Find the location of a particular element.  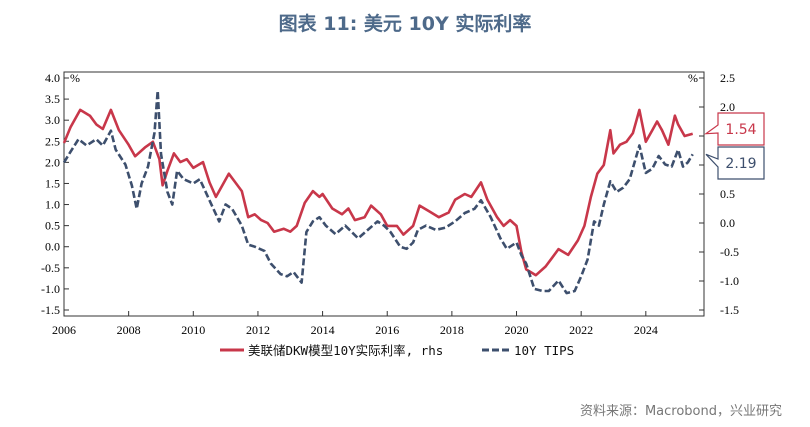

x-axis: 2006 2008 2010 2012 2014 2016 2018 2020 2022 2024 is located at coordinates (355, 324).